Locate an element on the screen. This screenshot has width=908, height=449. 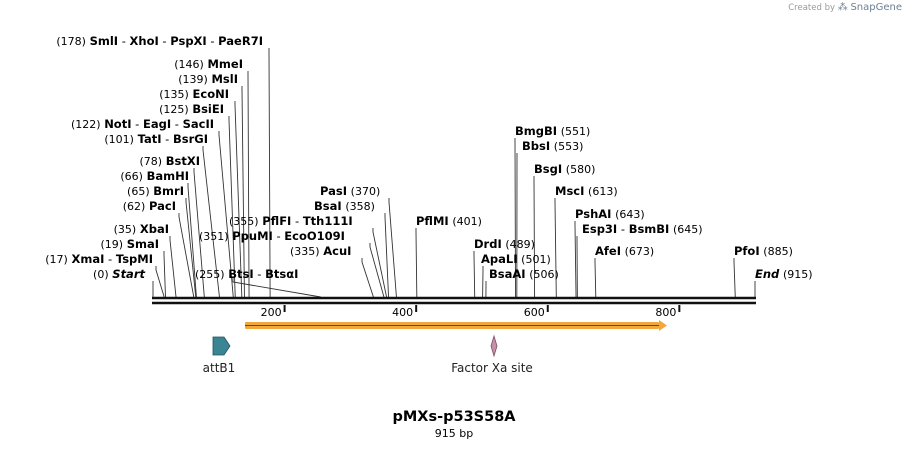
site-label: BmgBI (551) is located at coordinates (552, 131).